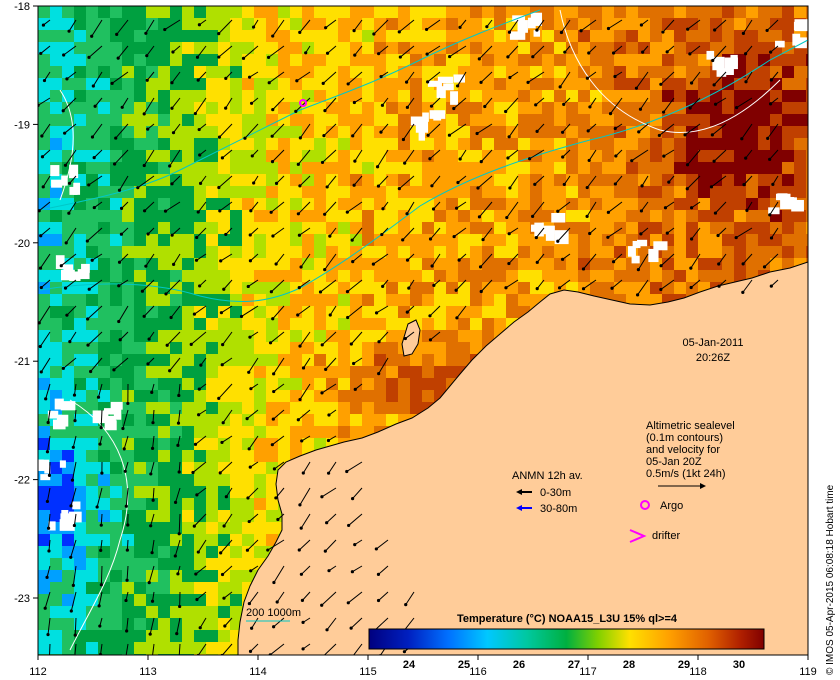  What do you see at coordinates (22, 125) in the screenshot?
I see `lat-tick-label: -19` at bounding box center [22, 125].